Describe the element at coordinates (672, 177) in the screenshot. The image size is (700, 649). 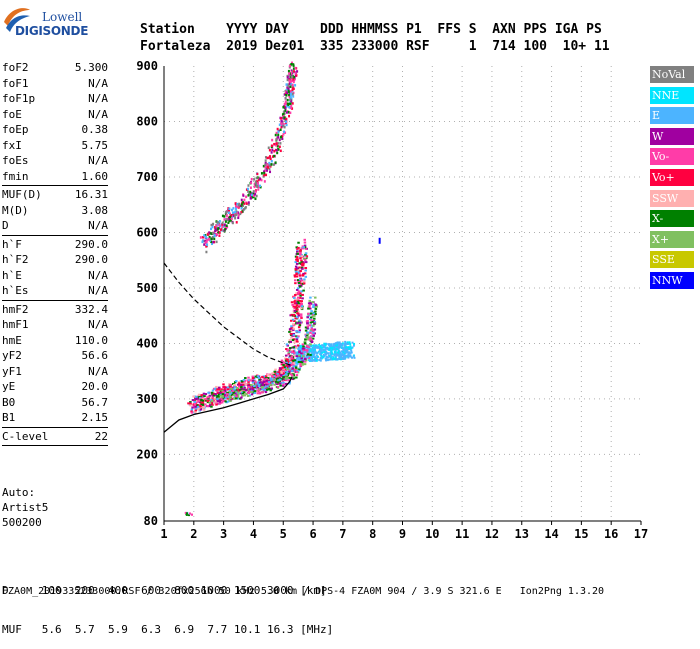
I see `legend-entry: Vo+` at that location.